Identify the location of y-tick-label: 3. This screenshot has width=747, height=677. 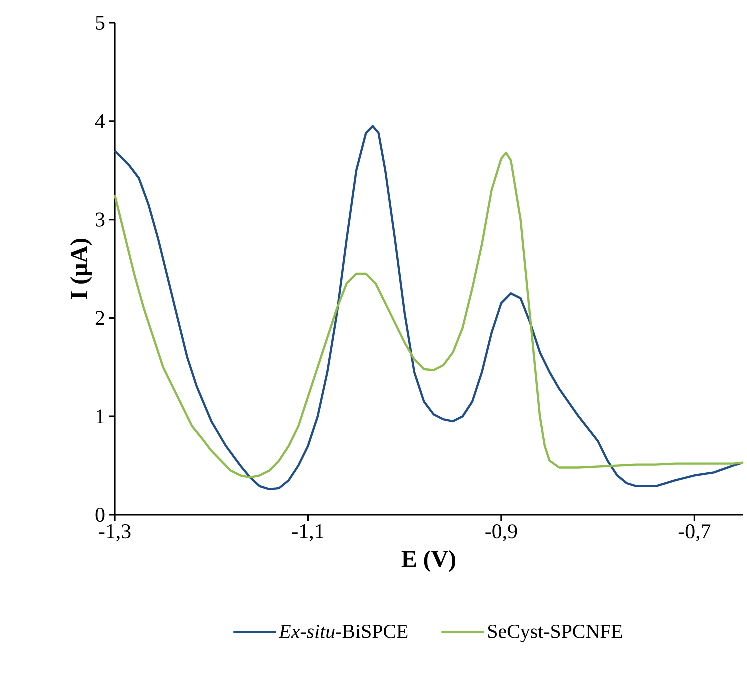
(100, 219).